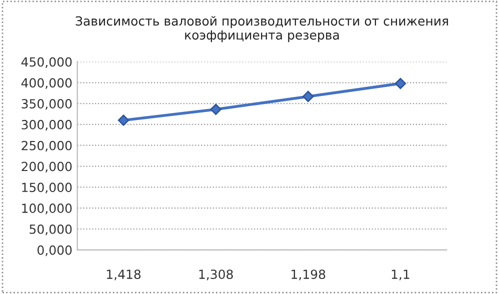  Describe the element at coordinates (47, 188) in the screenshot. I see `y-tick-label: 150,000` at that location.